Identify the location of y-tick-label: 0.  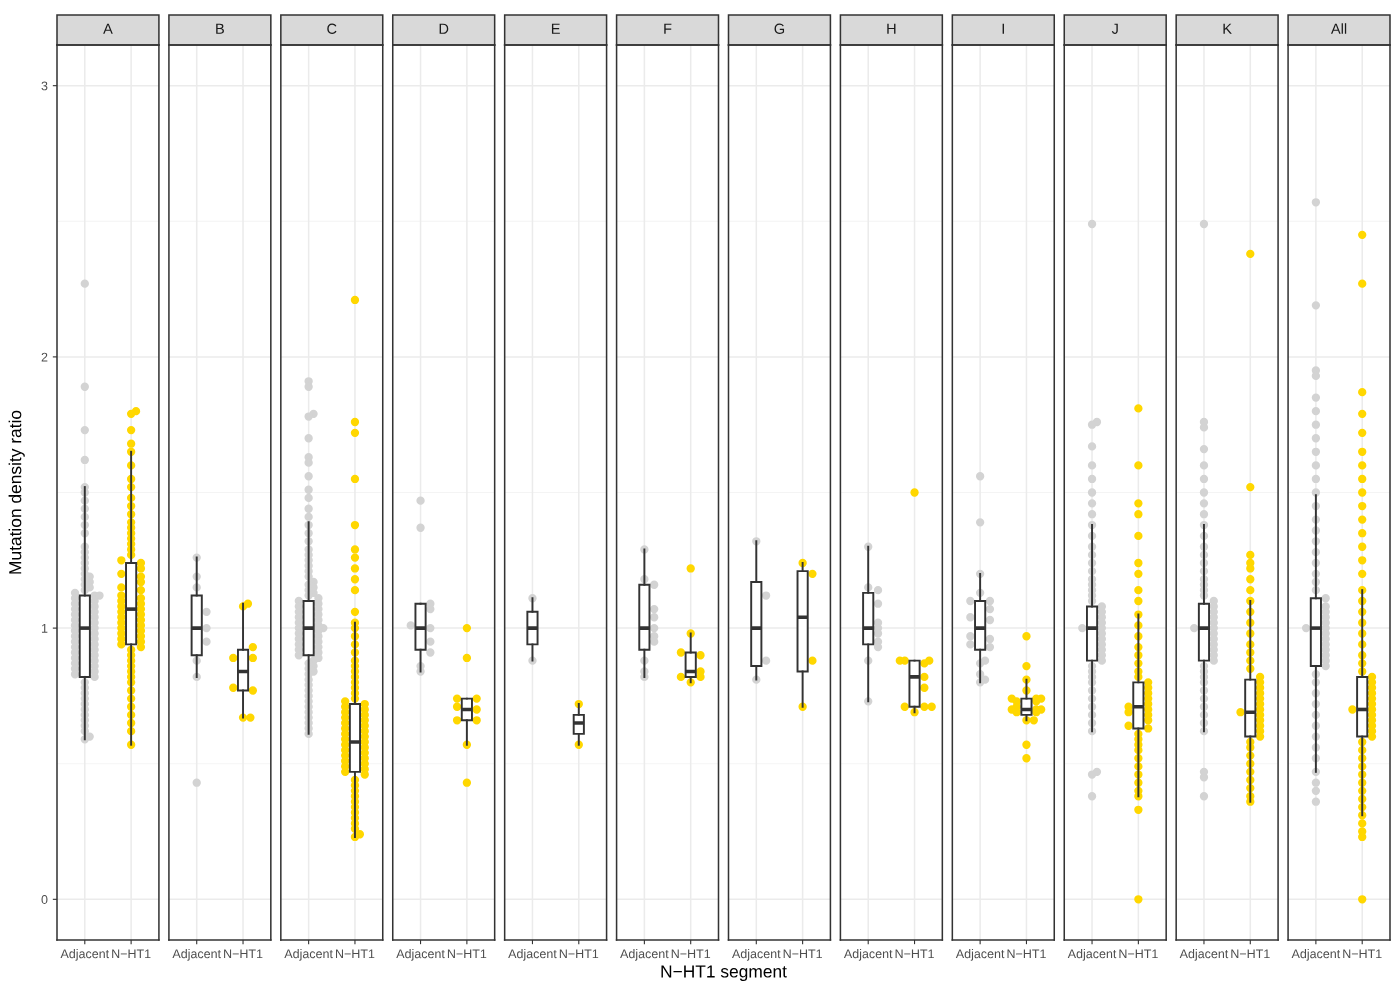
(44, 899).